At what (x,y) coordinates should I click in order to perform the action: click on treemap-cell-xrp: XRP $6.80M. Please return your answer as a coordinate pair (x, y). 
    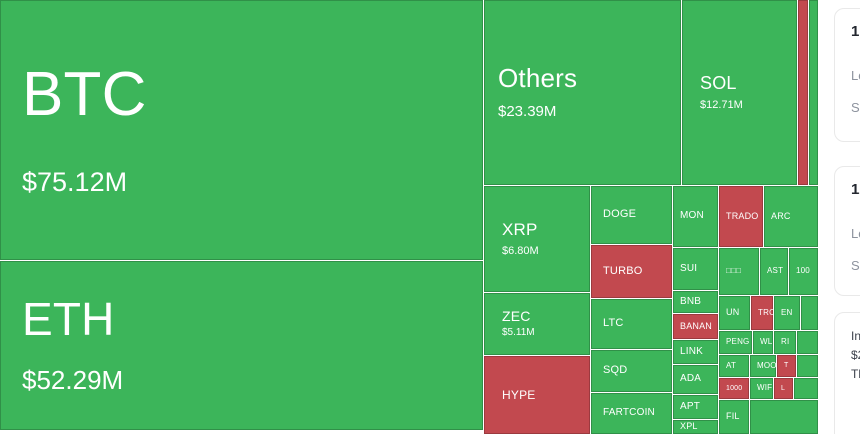
    Looking at the image, I should click on (537, 239).